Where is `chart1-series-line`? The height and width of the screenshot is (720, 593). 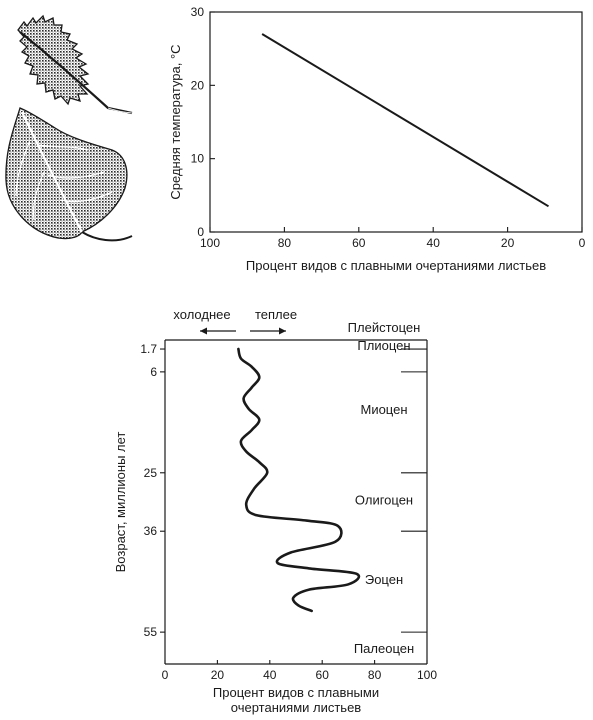
chart1-series-line is located at coordinates (405, 120).